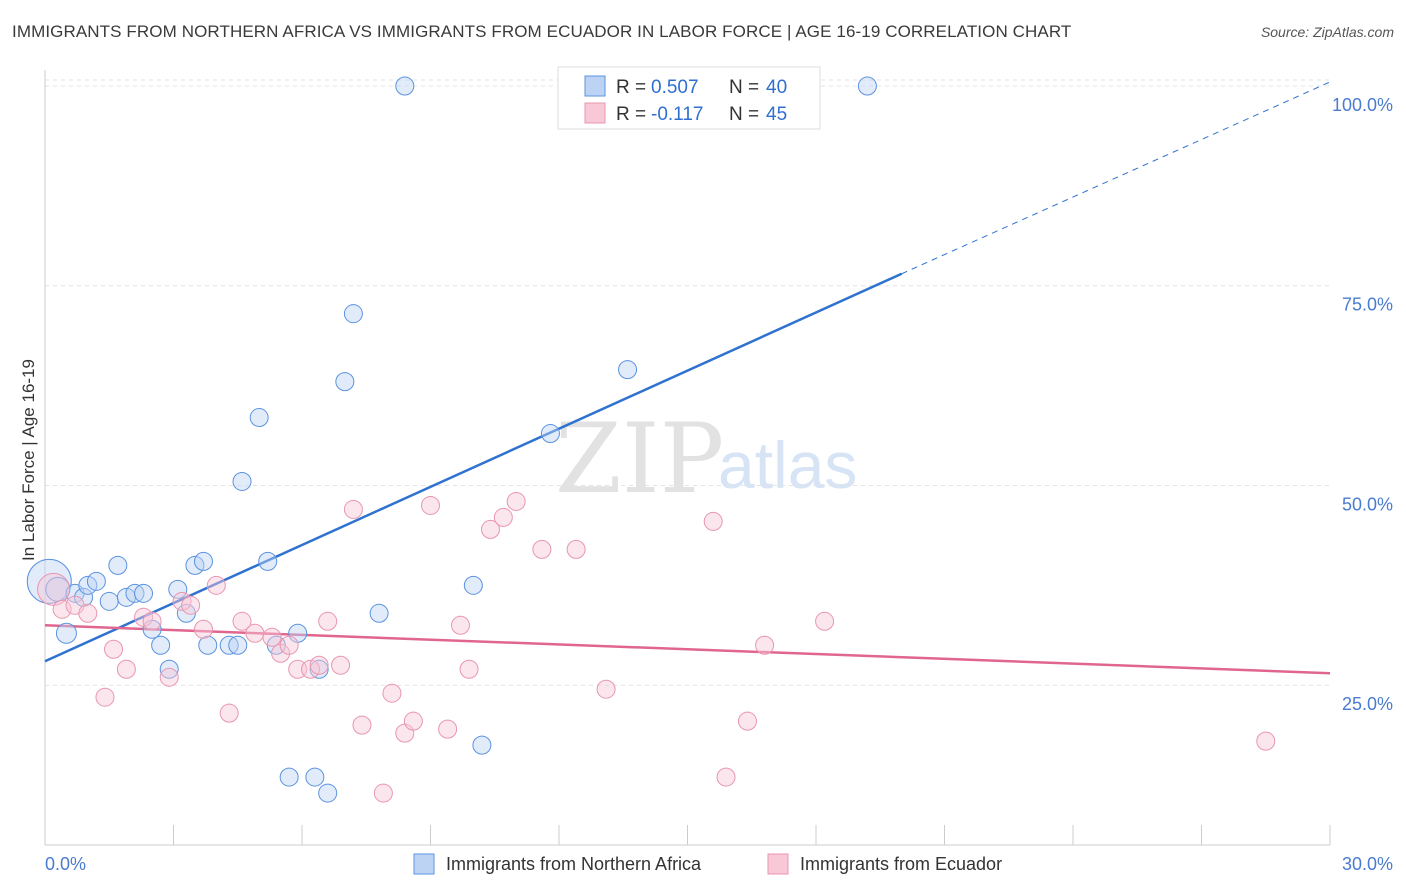 The image size is (1406, 892). What do you see at coordinates (631, 87) in the screenshot?
I see `legend-r-label-1: R =` at bounding box center [631, 87].